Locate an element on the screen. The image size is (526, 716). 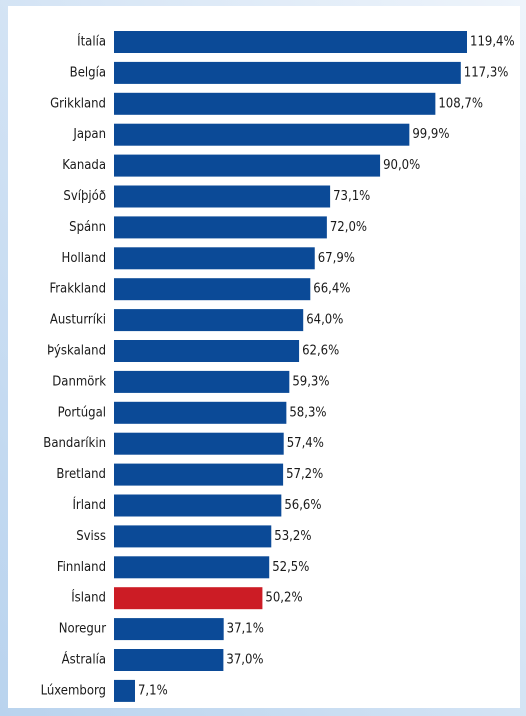
category-label: Spánn is located at coordinates (87, 227).